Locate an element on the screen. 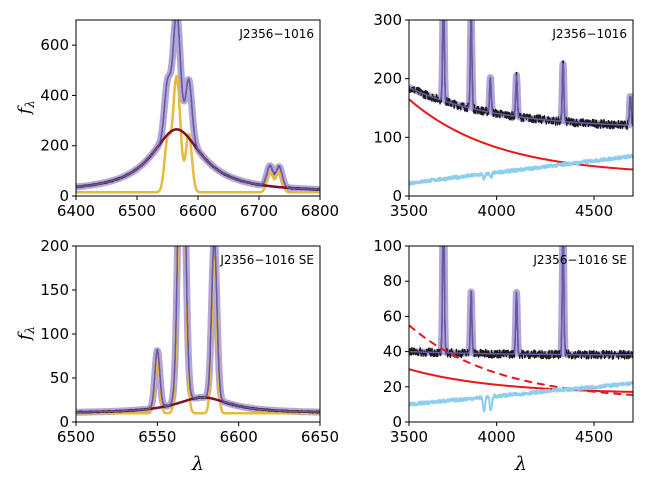 This screenshot has height=490, width=654. continuum-dashed-curve is located at coordinates (521, 360).